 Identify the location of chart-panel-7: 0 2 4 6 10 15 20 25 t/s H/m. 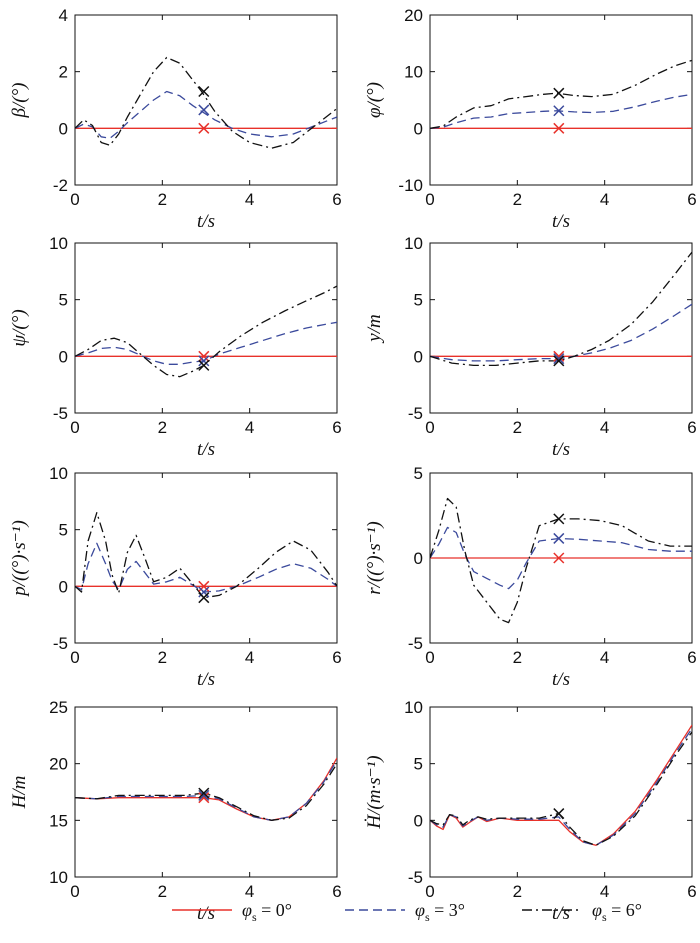
(175, 811).